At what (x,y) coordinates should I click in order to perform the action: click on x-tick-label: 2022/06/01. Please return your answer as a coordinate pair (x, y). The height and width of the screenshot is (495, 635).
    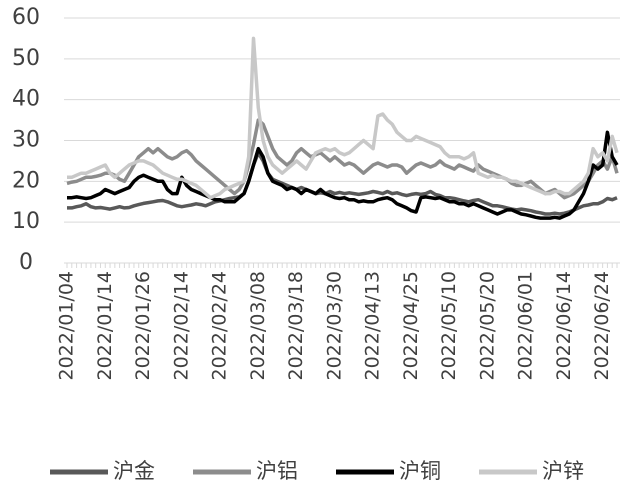
    Looking at the image, I should click on (526, 326).